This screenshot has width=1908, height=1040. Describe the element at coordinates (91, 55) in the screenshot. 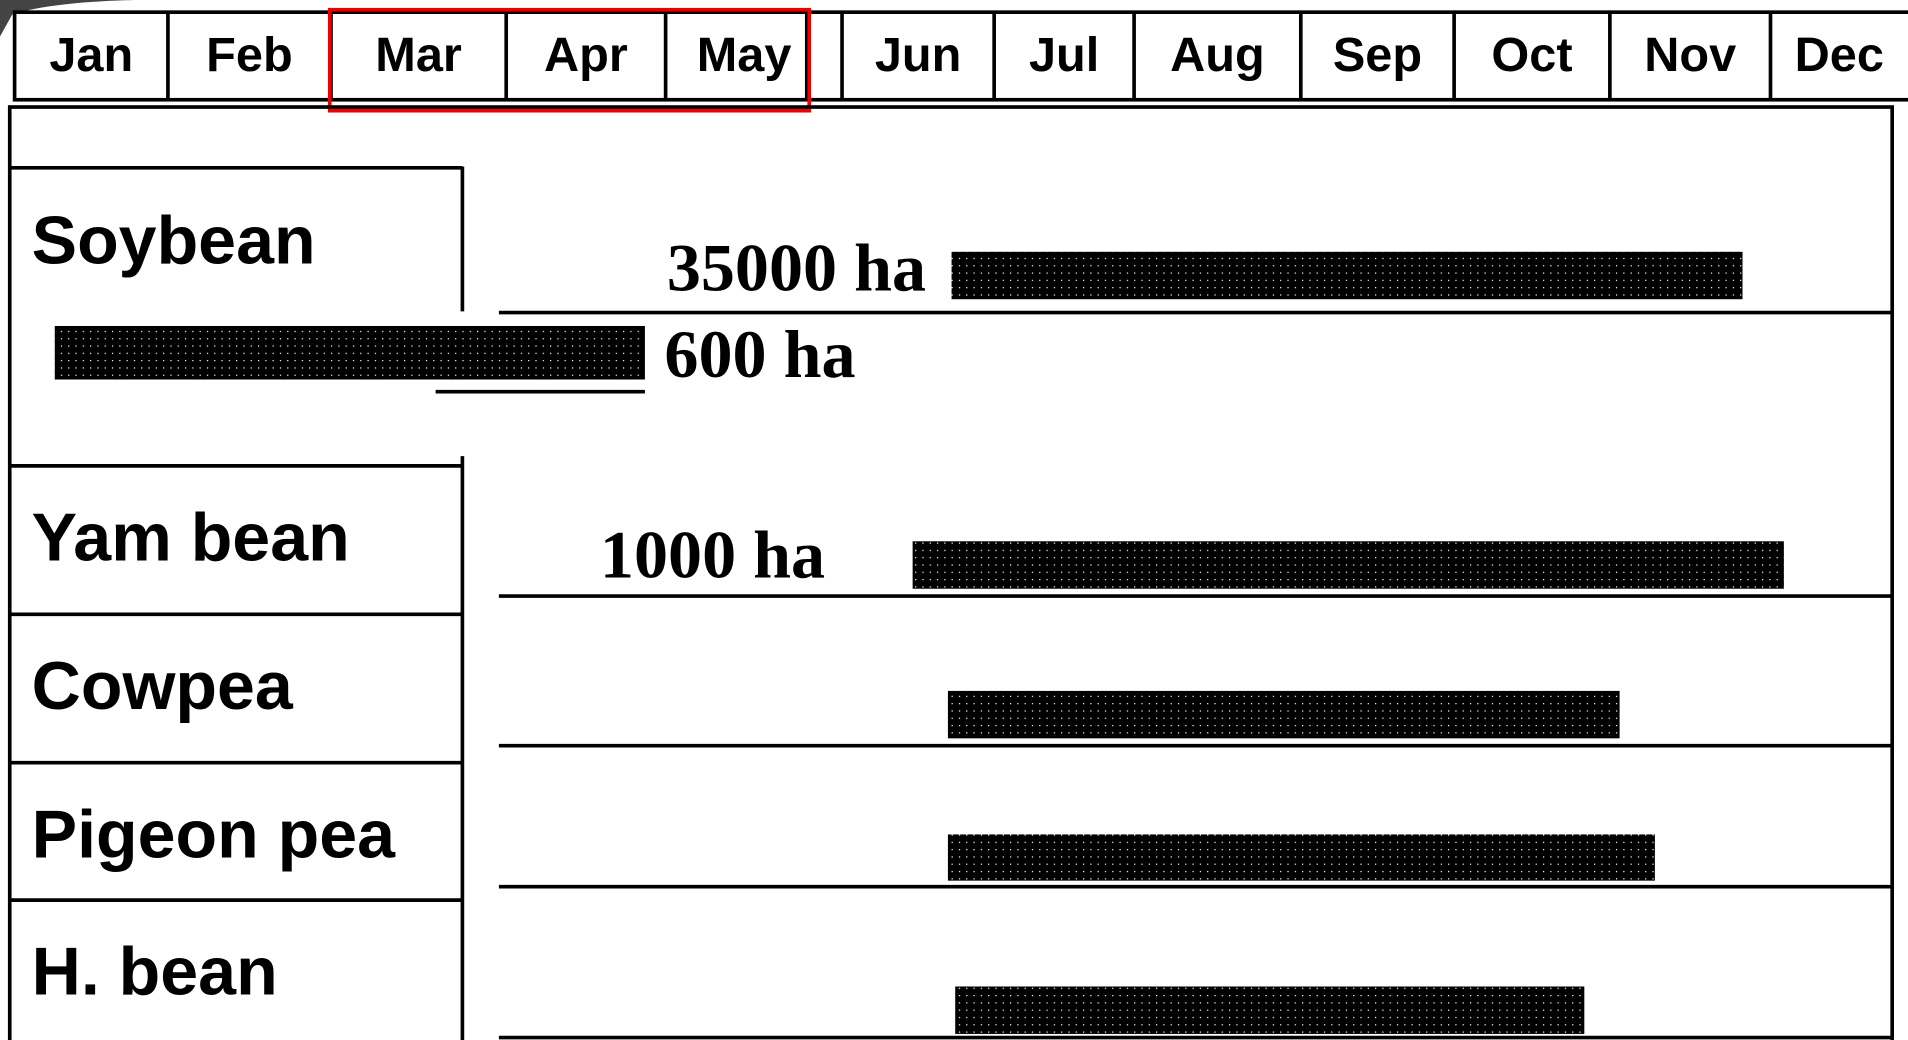

I see `month-label: Jan` at that location.